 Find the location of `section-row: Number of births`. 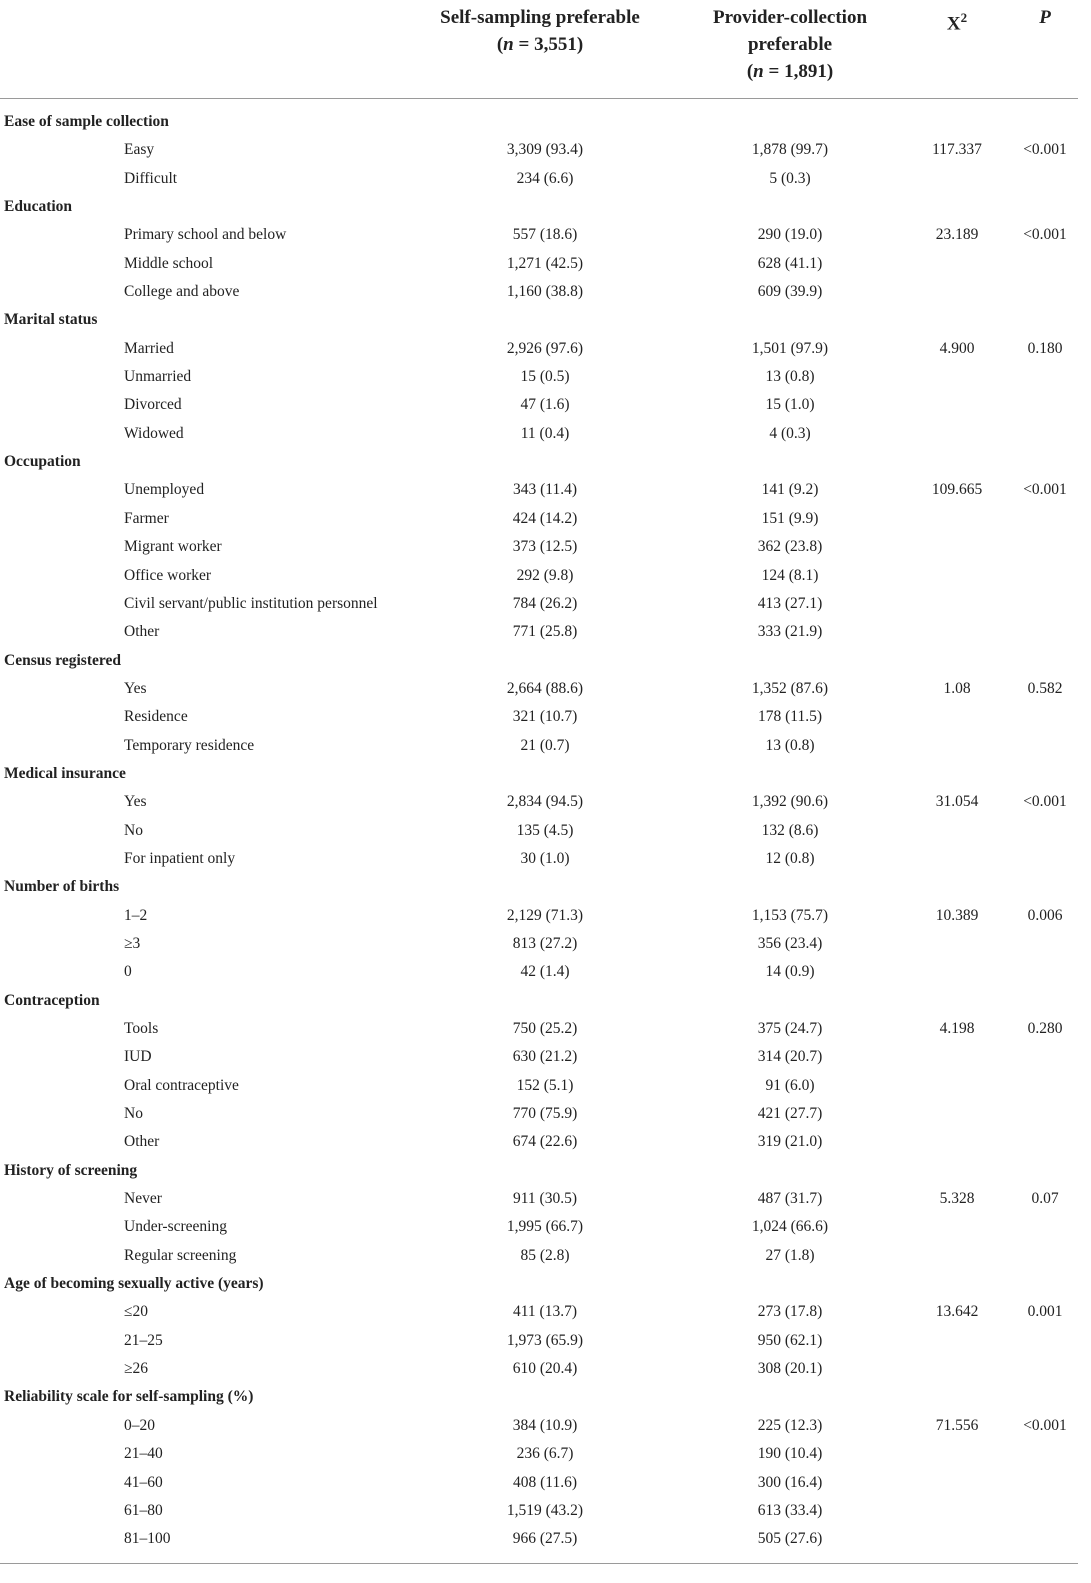

section-row: Number of births is located at coordinates (545, 887).